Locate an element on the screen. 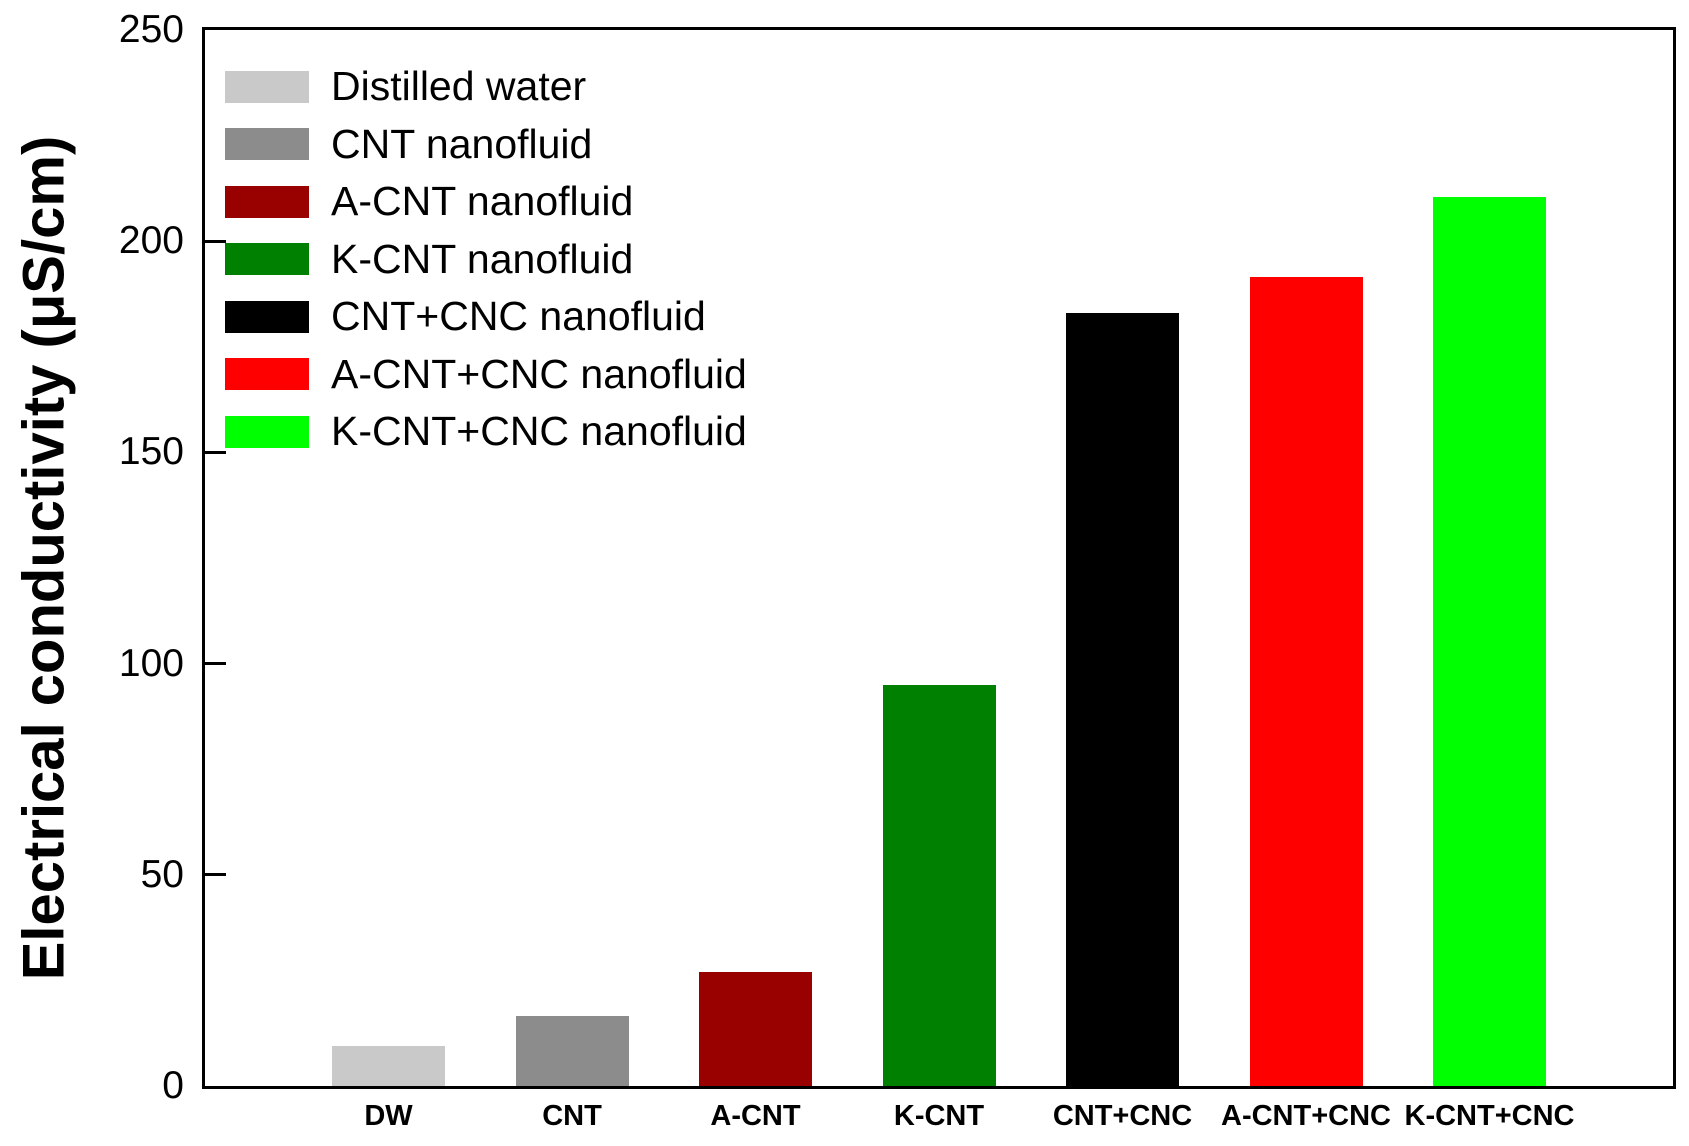 The image size is (1689, 1146). bar-K-CNT+CNC is located at coordinates (1489, 641).